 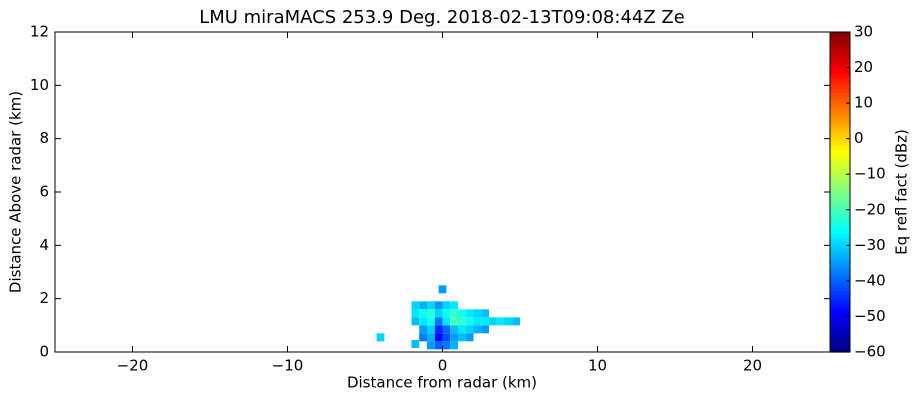 I want to click on colorbar-tick-label: −40, so click(x=870, y=280).